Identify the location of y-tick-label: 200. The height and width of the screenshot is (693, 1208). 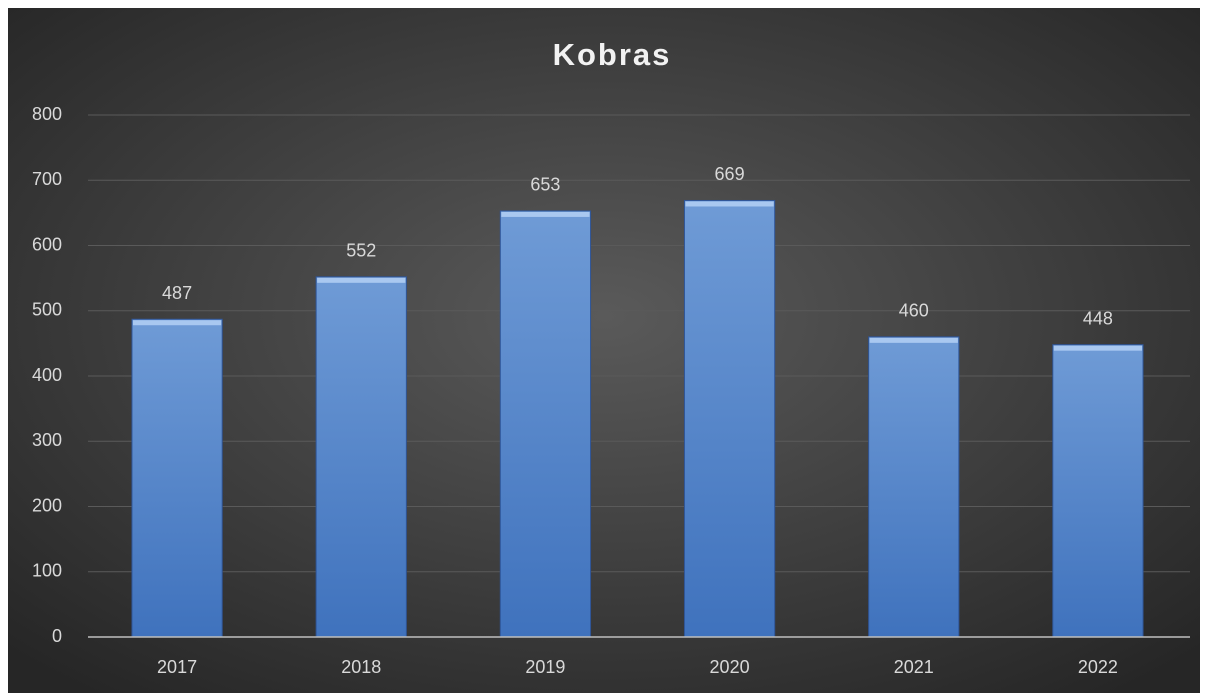
(47, 505).